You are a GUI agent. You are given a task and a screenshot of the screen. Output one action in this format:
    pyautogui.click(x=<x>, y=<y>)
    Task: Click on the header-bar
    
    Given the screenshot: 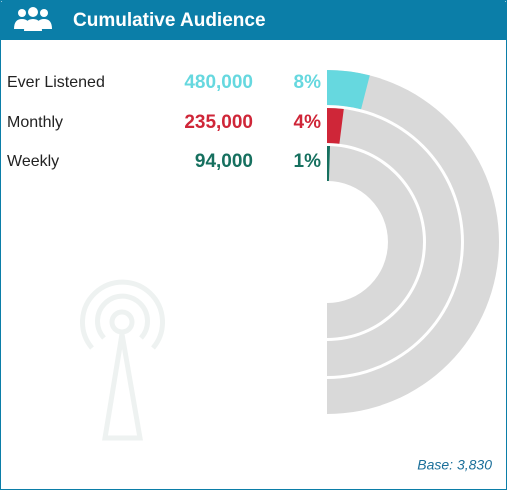 What is the action you would take?
    pyautogui.click(x=253, y=20)
    